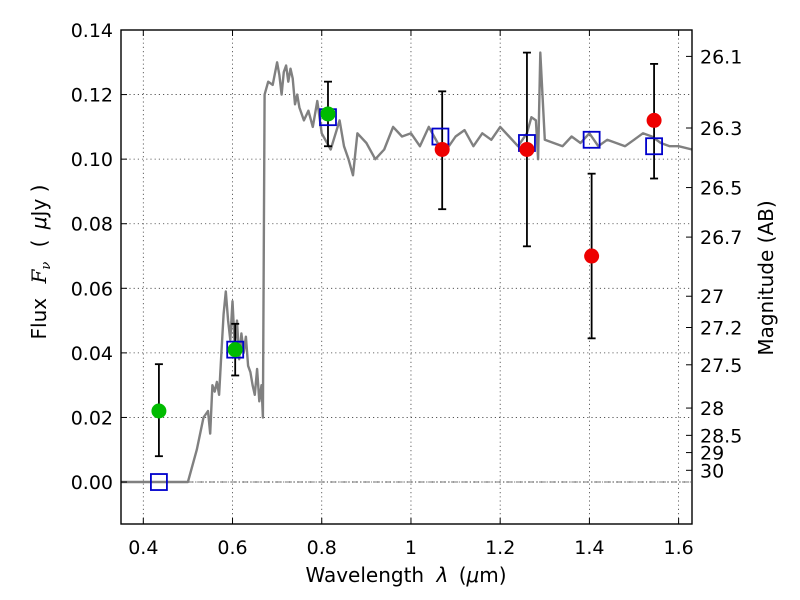  I want to click on x-tick-label: 1.2, so click(500, 548).